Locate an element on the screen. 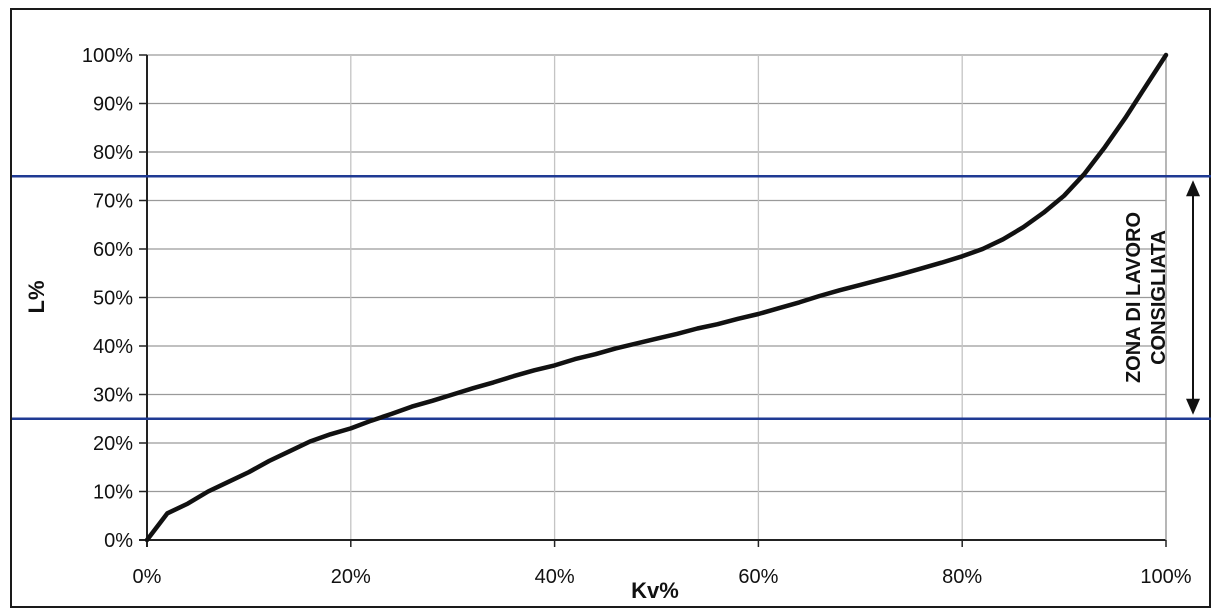  x-tick-label: 80% is located at coordinates (962, 577).